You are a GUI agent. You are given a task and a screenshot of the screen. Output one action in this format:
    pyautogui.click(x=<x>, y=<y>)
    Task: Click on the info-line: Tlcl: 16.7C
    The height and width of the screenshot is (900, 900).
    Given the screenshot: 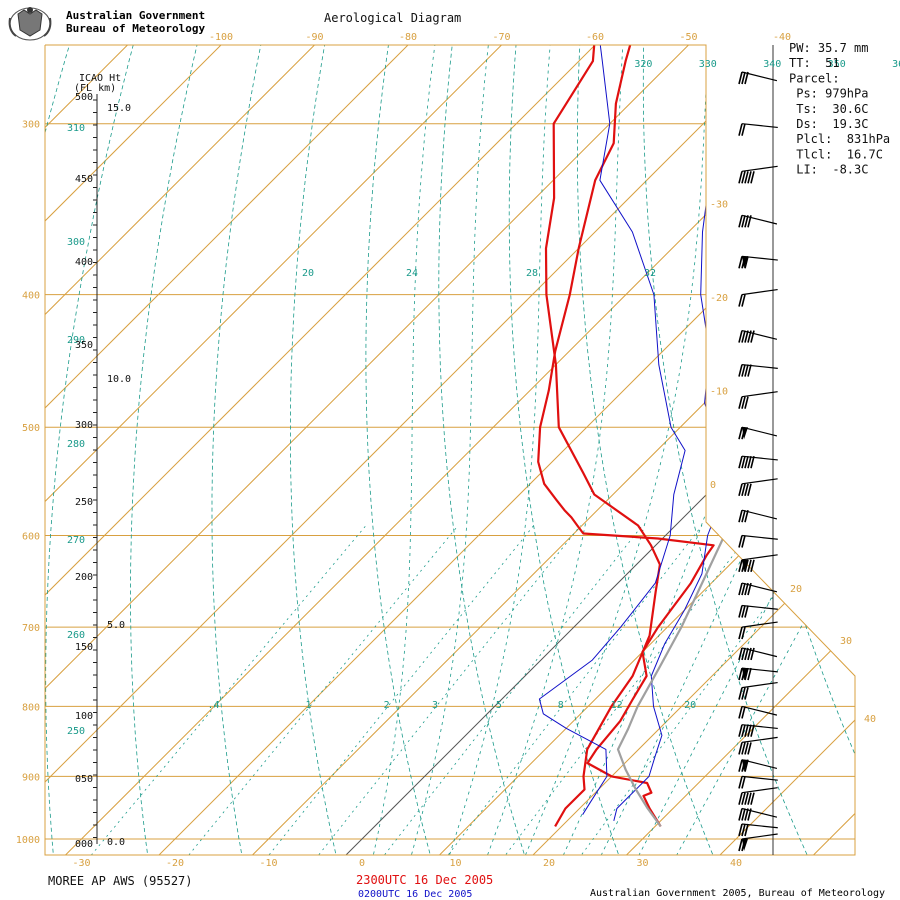 What is the action you would take?
    pyautogui.click(x=836, y=154)
    